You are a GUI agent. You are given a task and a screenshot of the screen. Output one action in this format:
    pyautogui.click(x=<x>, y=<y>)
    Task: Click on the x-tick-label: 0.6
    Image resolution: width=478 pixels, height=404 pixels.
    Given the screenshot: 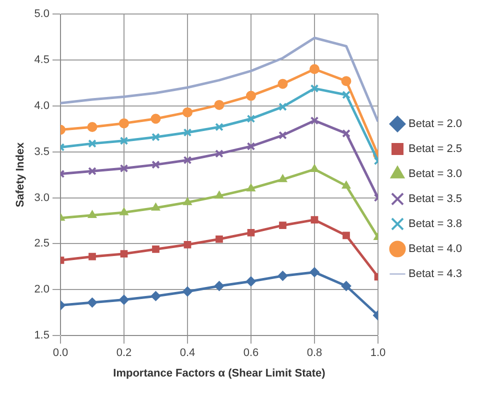 What is the action you would take?
    pyautogui.click(x=251, y=353)
    